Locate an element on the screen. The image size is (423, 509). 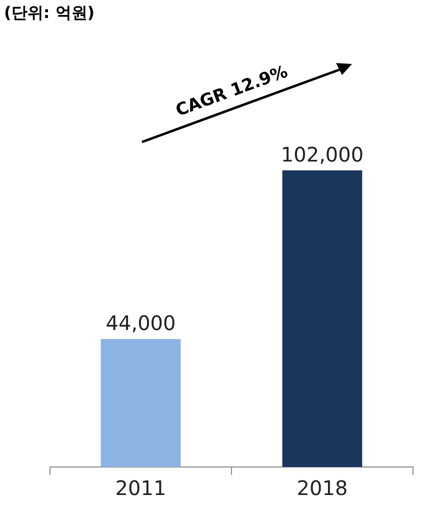
x-tick-label: 2011 is located at coordinates (140, 488).